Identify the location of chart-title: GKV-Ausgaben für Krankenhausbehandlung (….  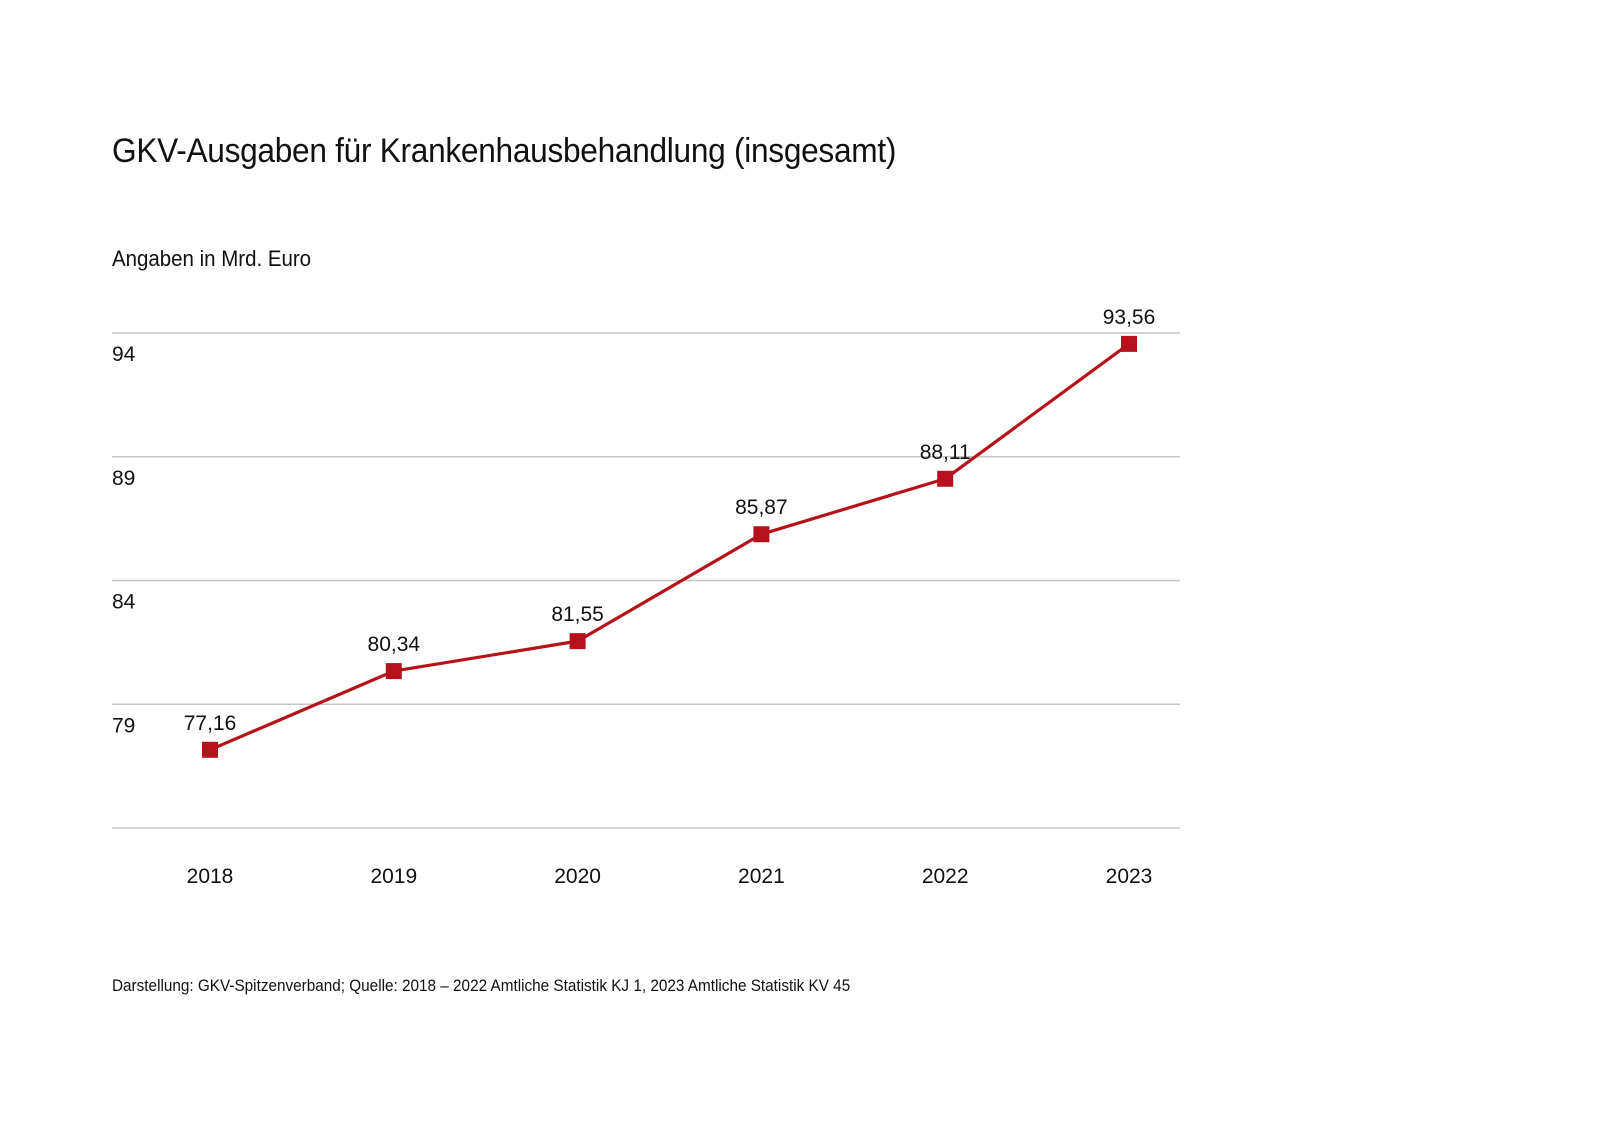
(504, 151).